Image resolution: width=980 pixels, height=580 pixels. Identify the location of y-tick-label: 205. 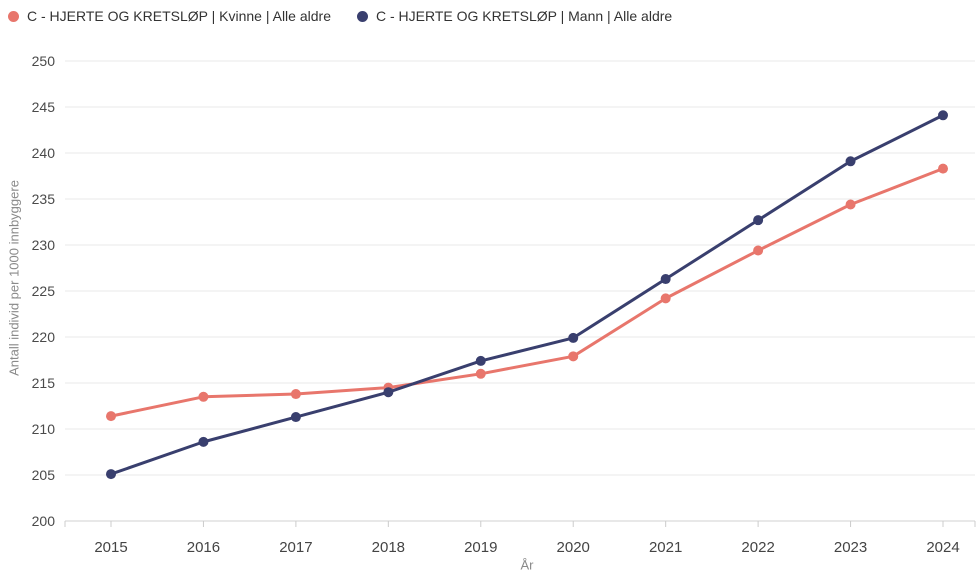
(44, 475).